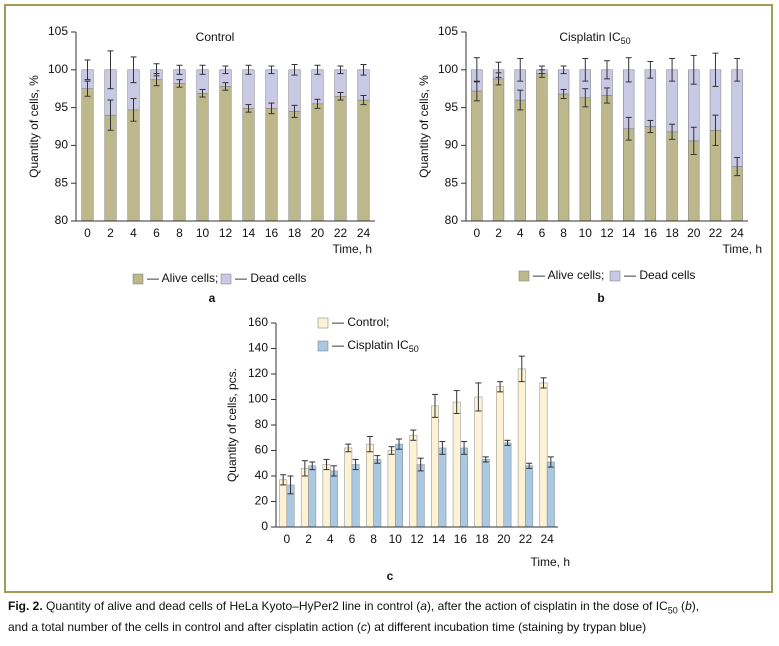 The image size is (779, 646). What do you see at coordinates (568, 275) in the screenshot?
I see `legend-label: — Alive cells;` at bounding box center [568, 275].